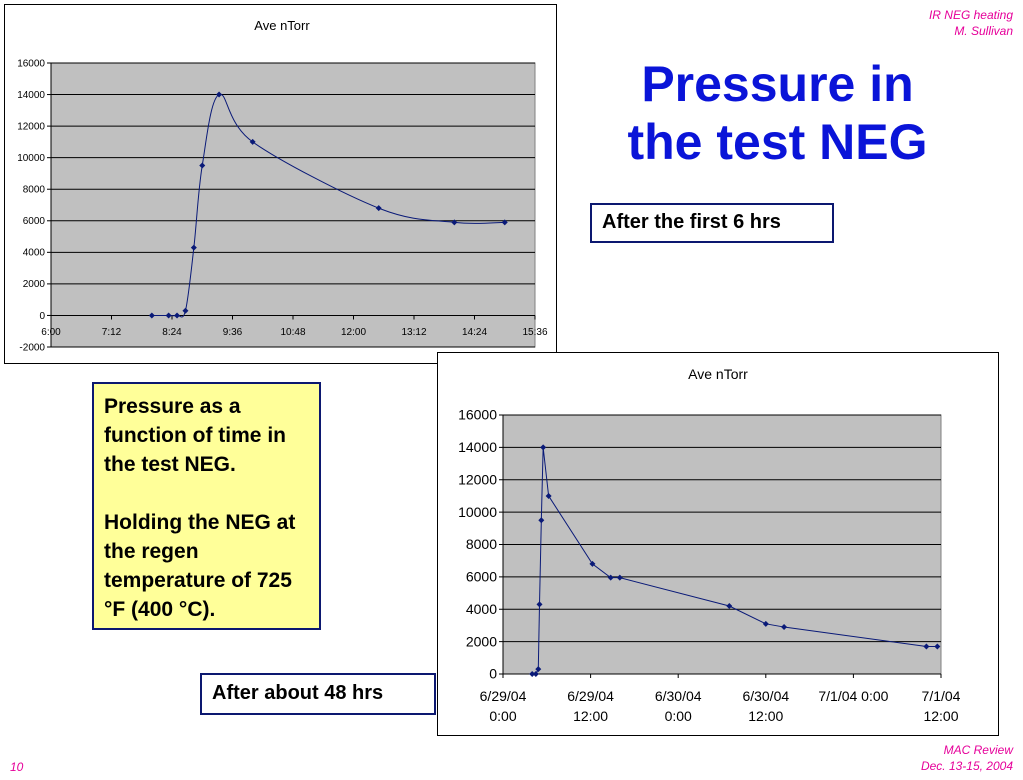  Describe the element at coordinates (777, 84) in the screenshot. I see `slide-title-line-1: Pressure in` at that location.